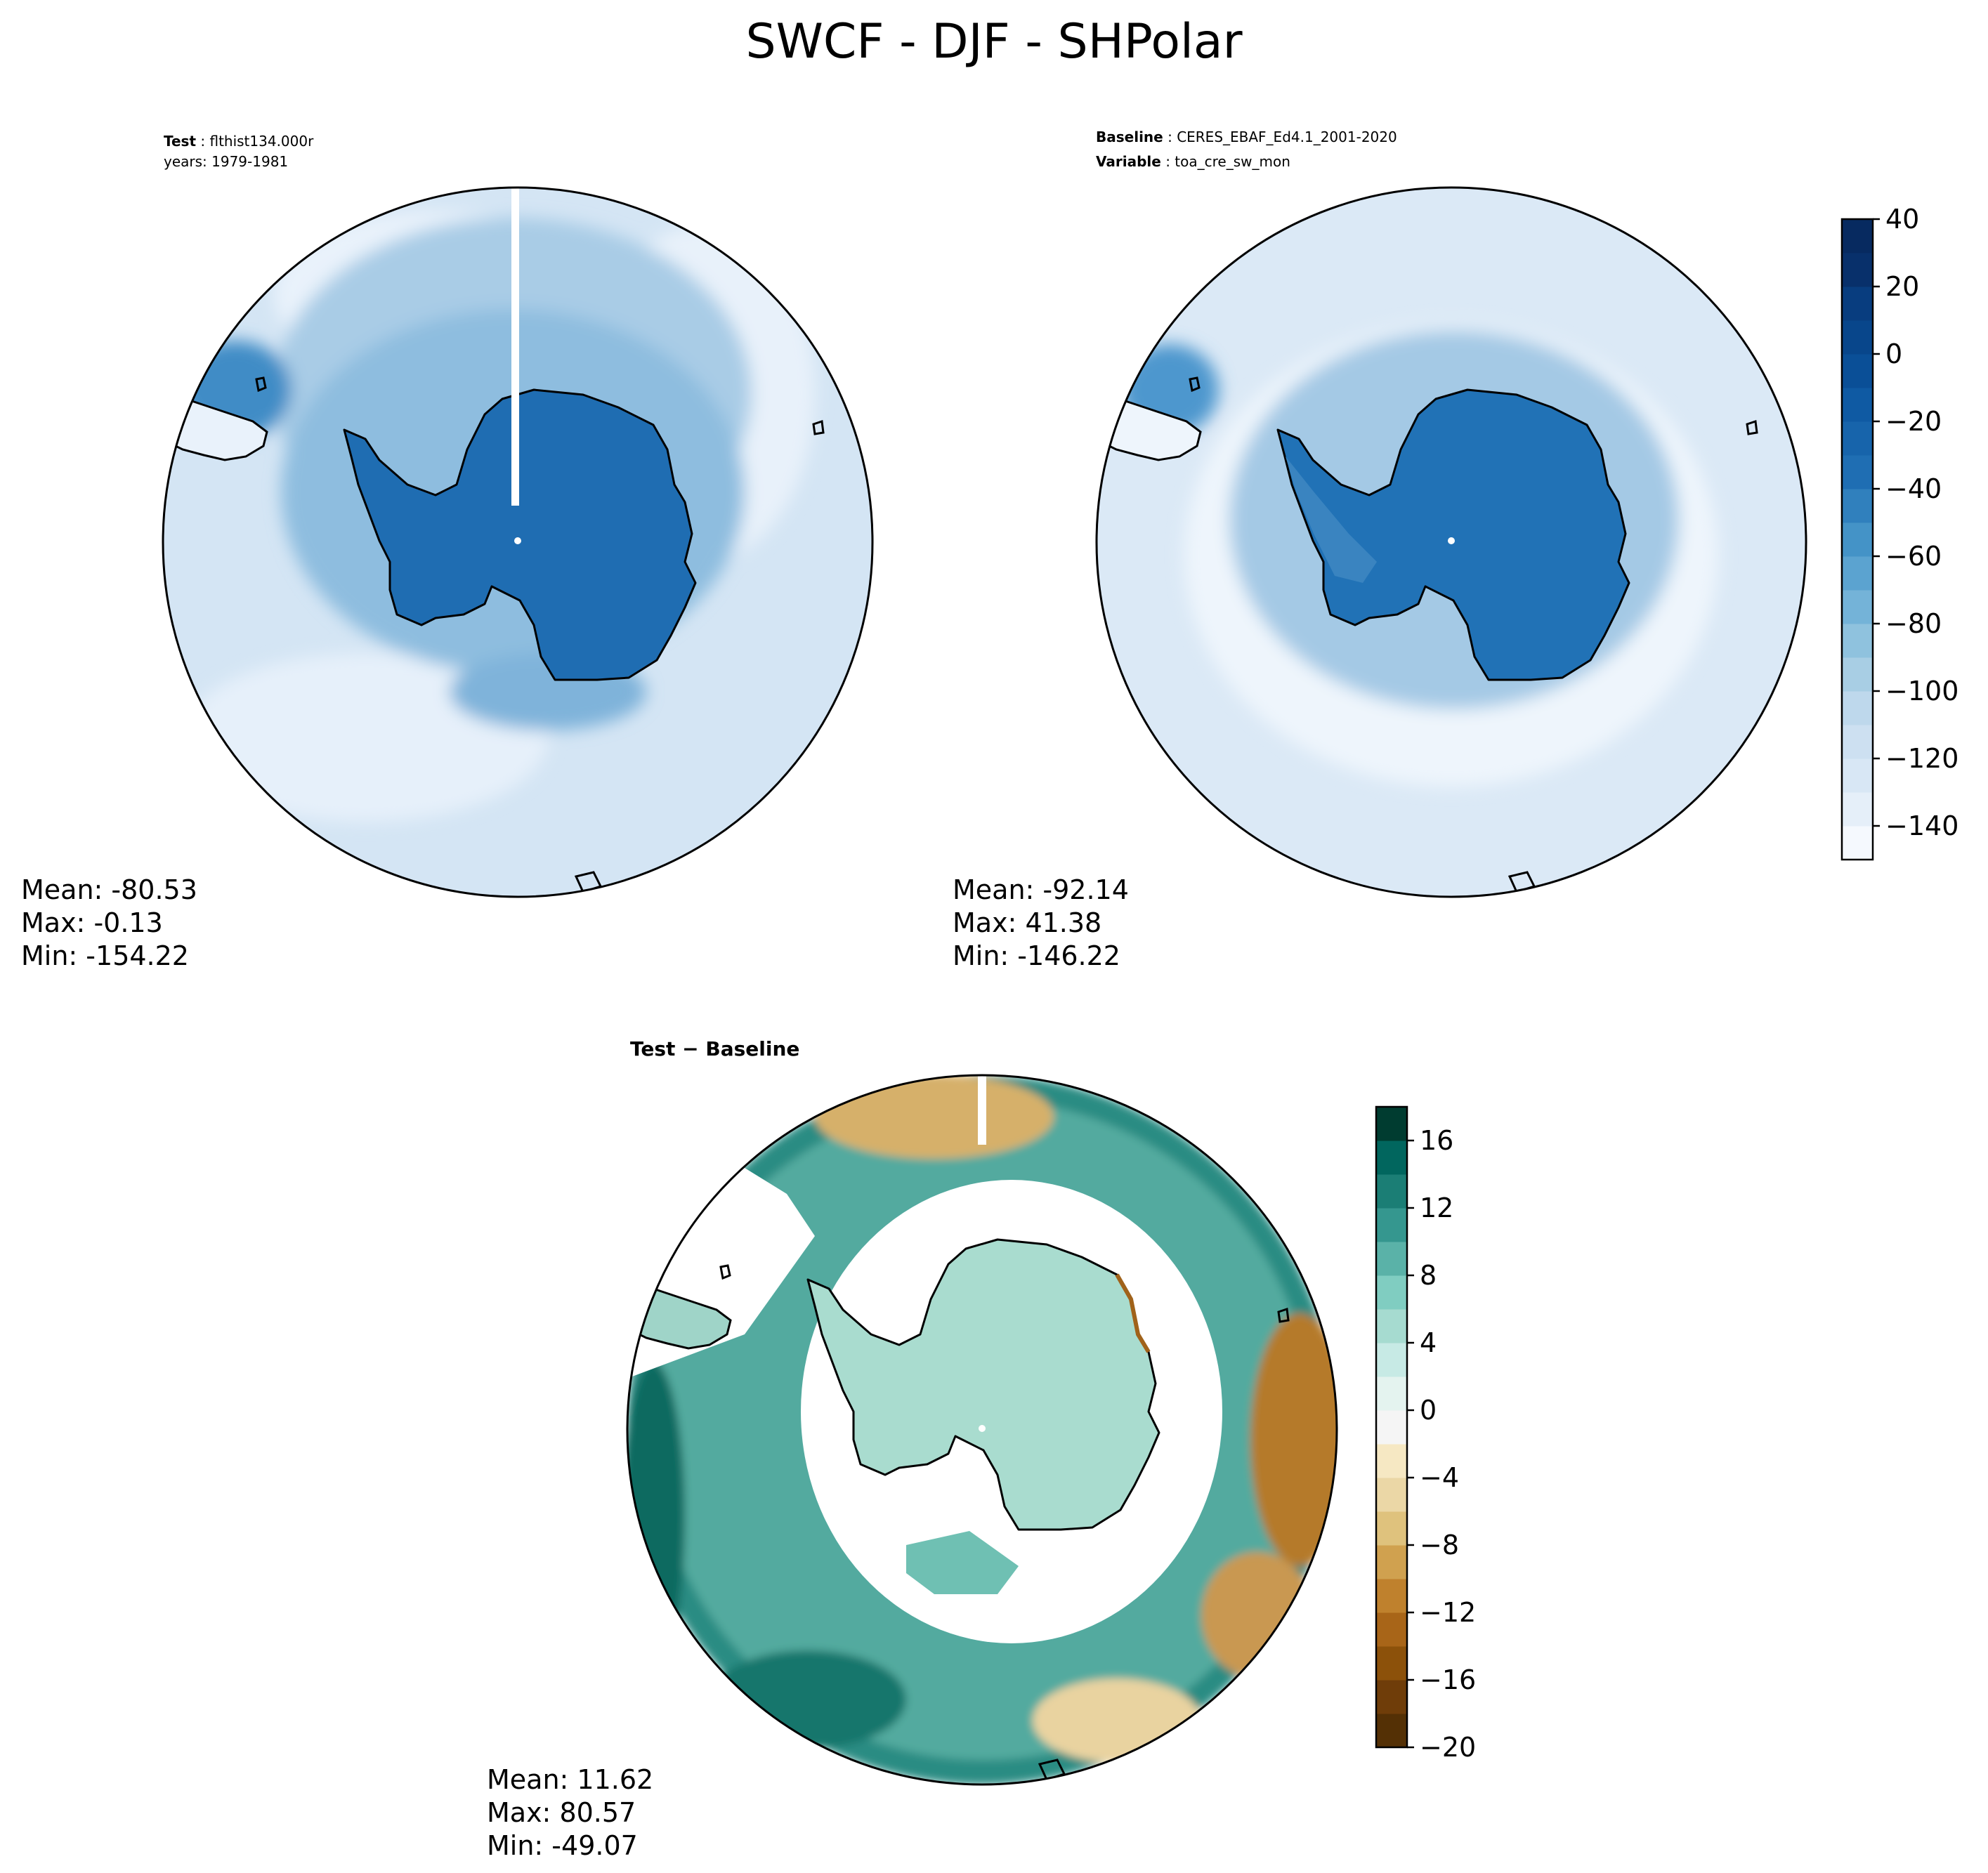  Describe the element at coordinates (962, 1562) in the screenshot. I see `difference-ice-shelf` at that location.